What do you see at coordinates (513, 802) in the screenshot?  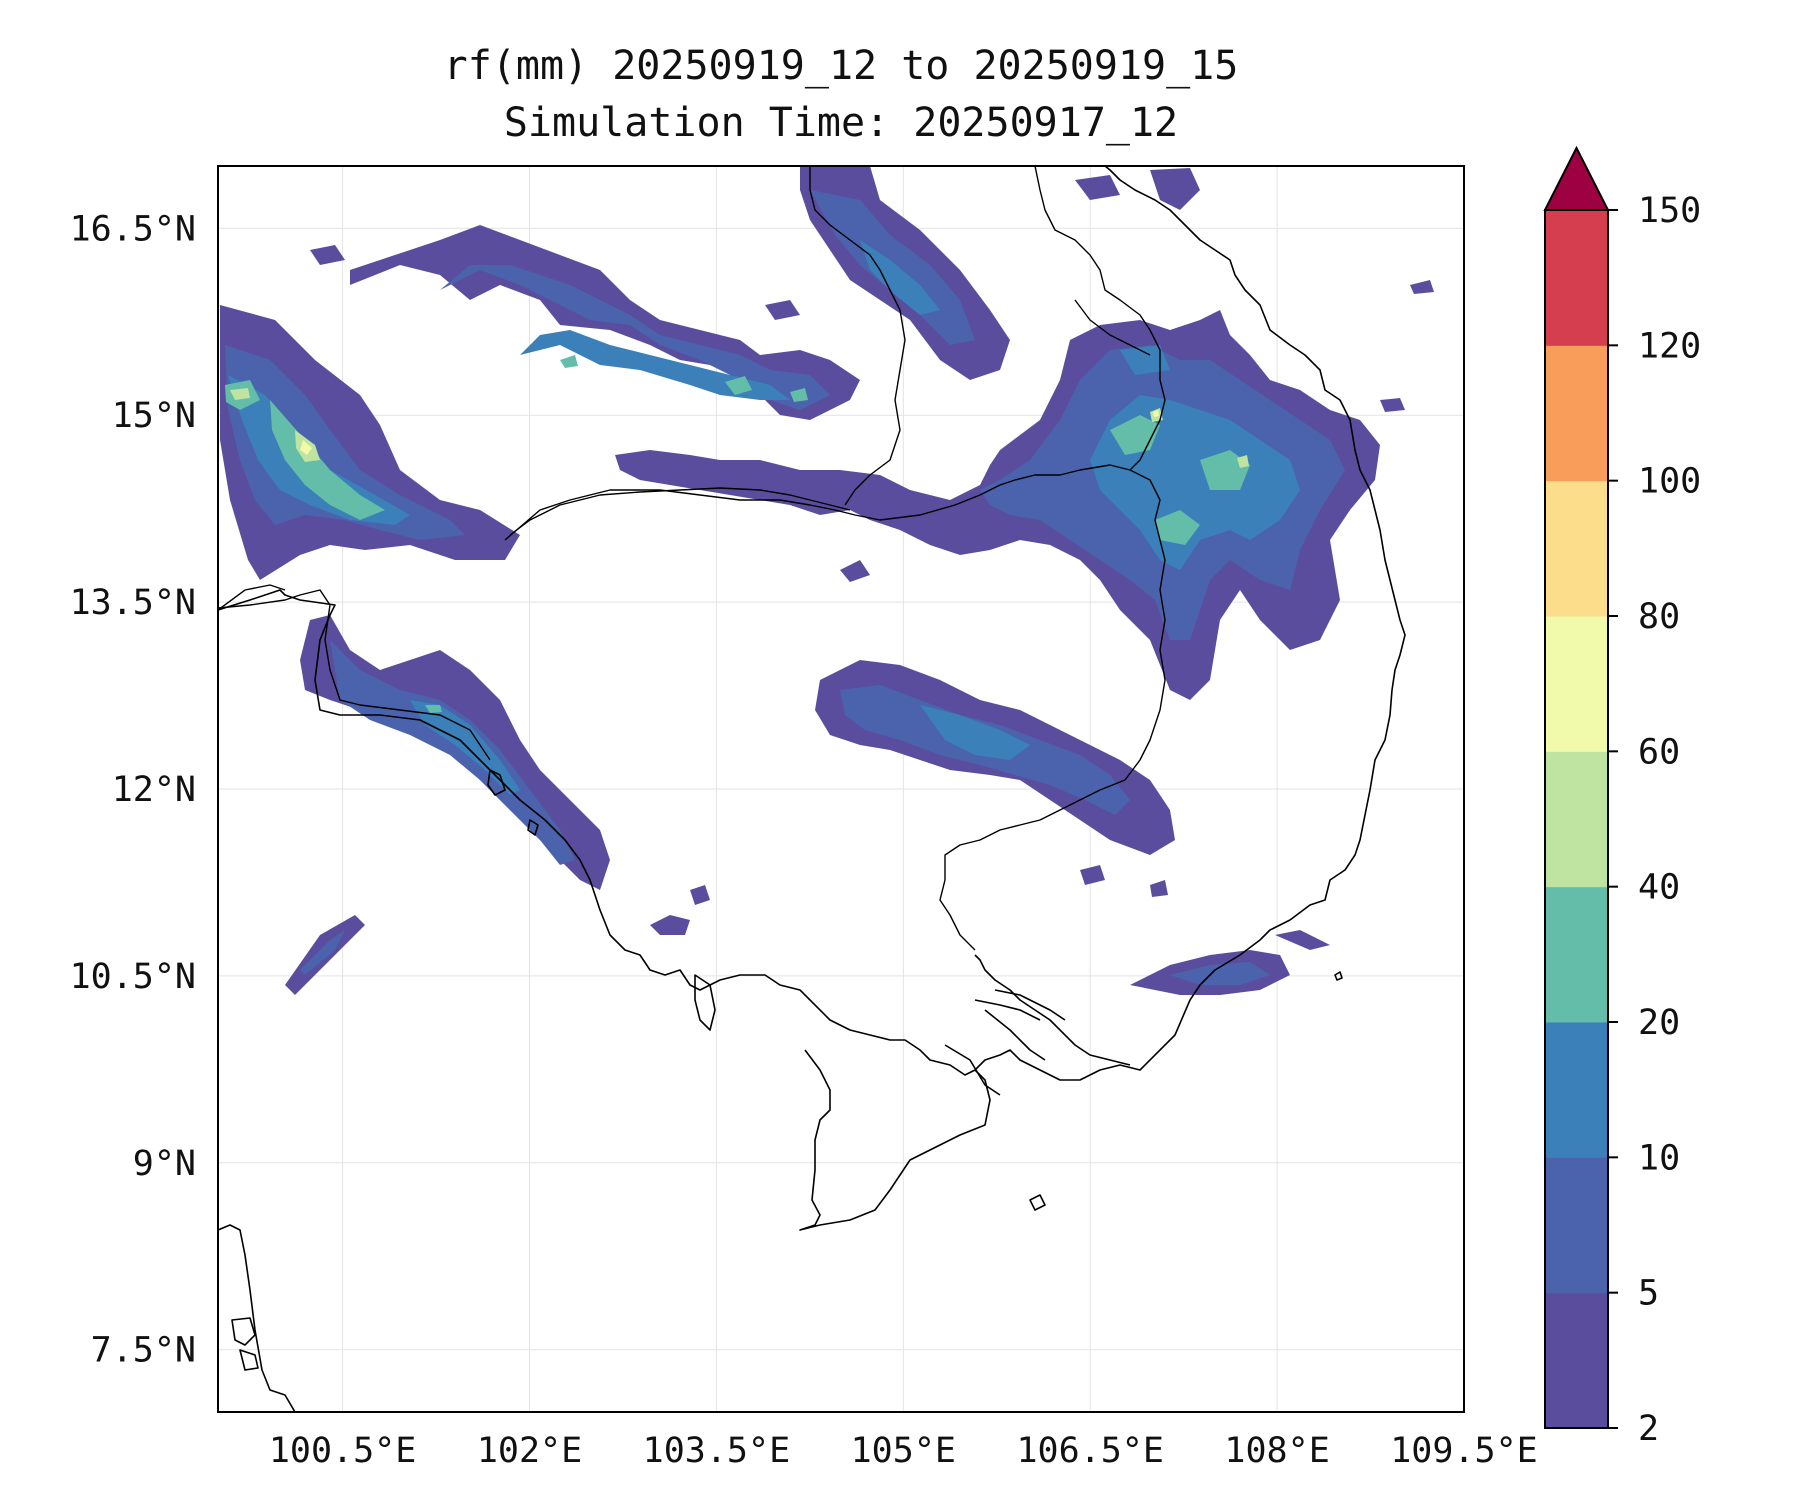 I see `koh-kong-islands` at bounding box center [513, 802].